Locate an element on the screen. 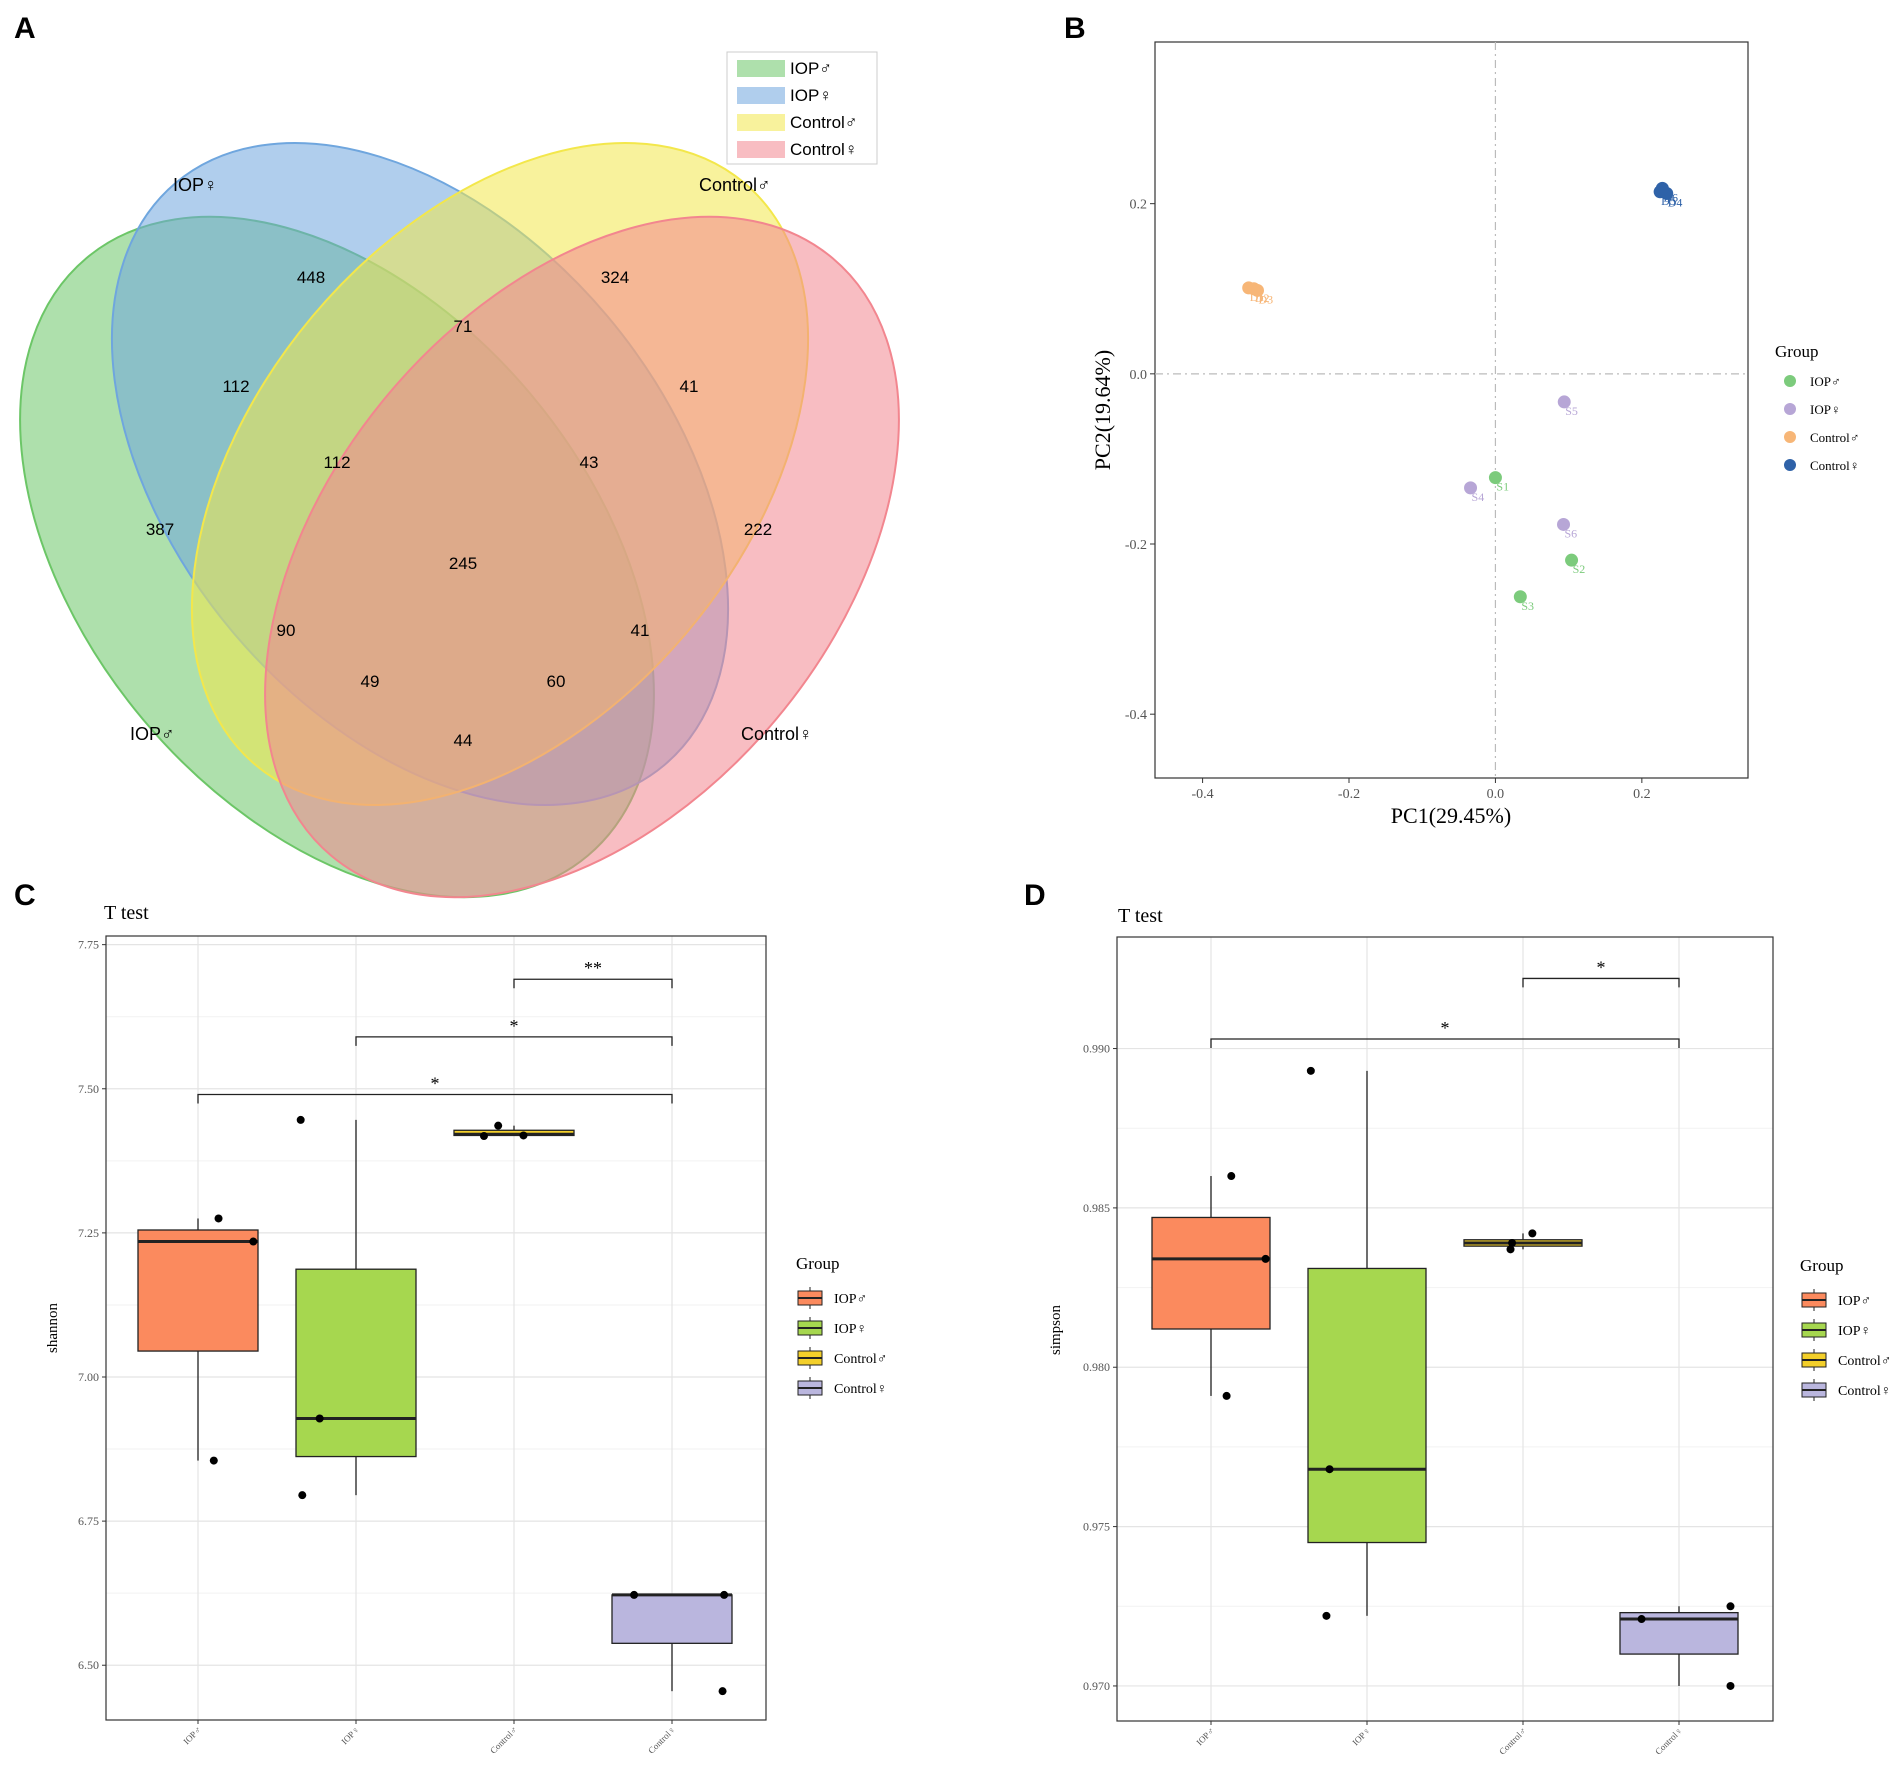  shannon-legend-title: Group is located at coordinates (817, 1263).